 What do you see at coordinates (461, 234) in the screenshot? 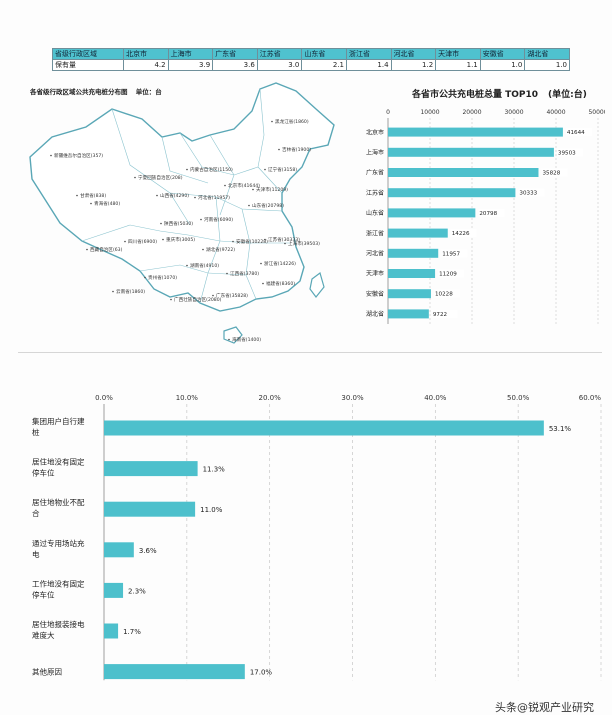
I see `top10-value-label: 14226` at bounding box center [461, 234].